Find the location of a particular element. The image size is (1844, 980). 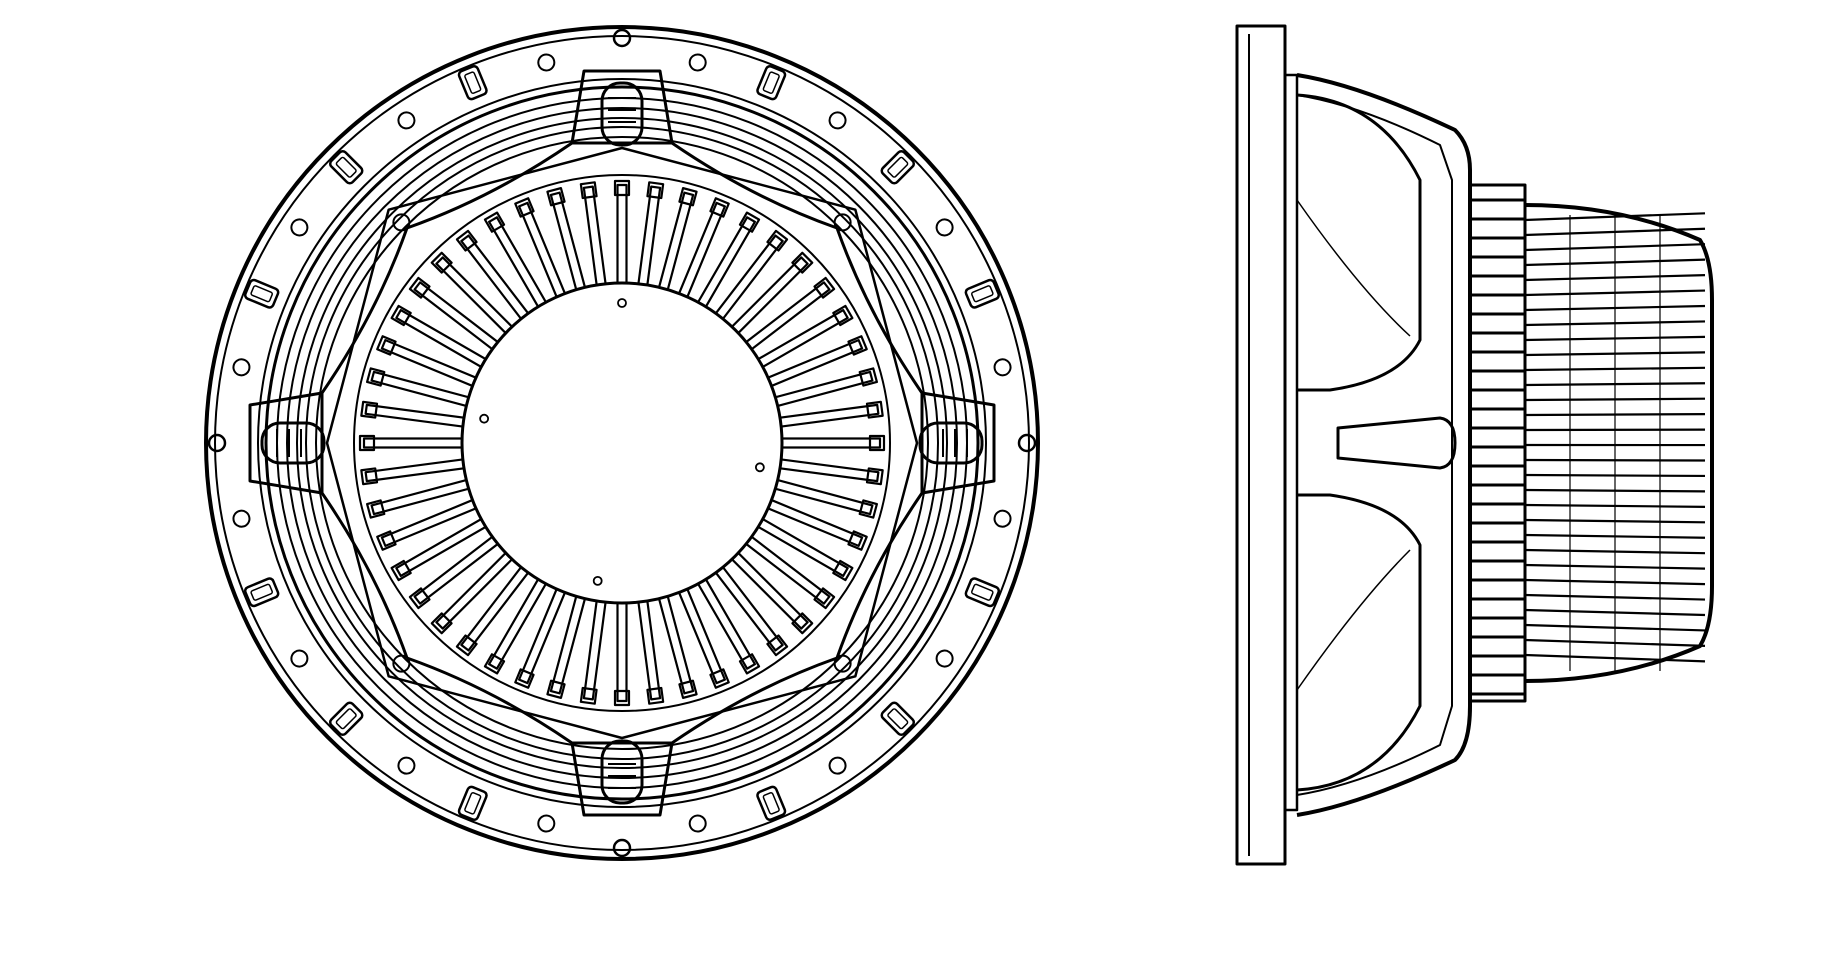

center-opening is located at coordinates (622, 443).